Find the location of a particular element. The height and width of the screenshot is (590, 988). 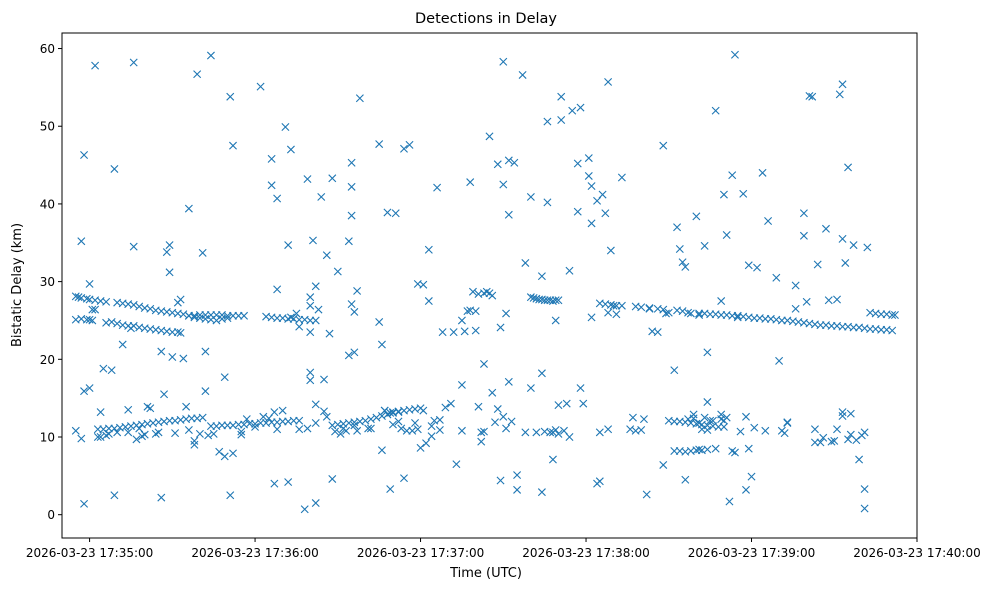

y-tick-label: 30 is located at coordinates (47, 282).